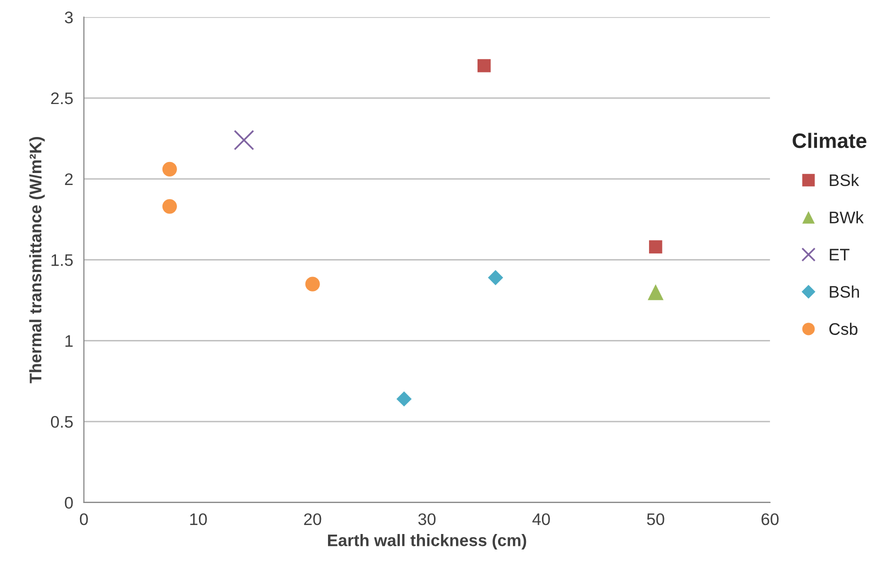 The height and width of the screenshot is (571, 883). I want to click on x-tick-label: 60, so click(770, 519).